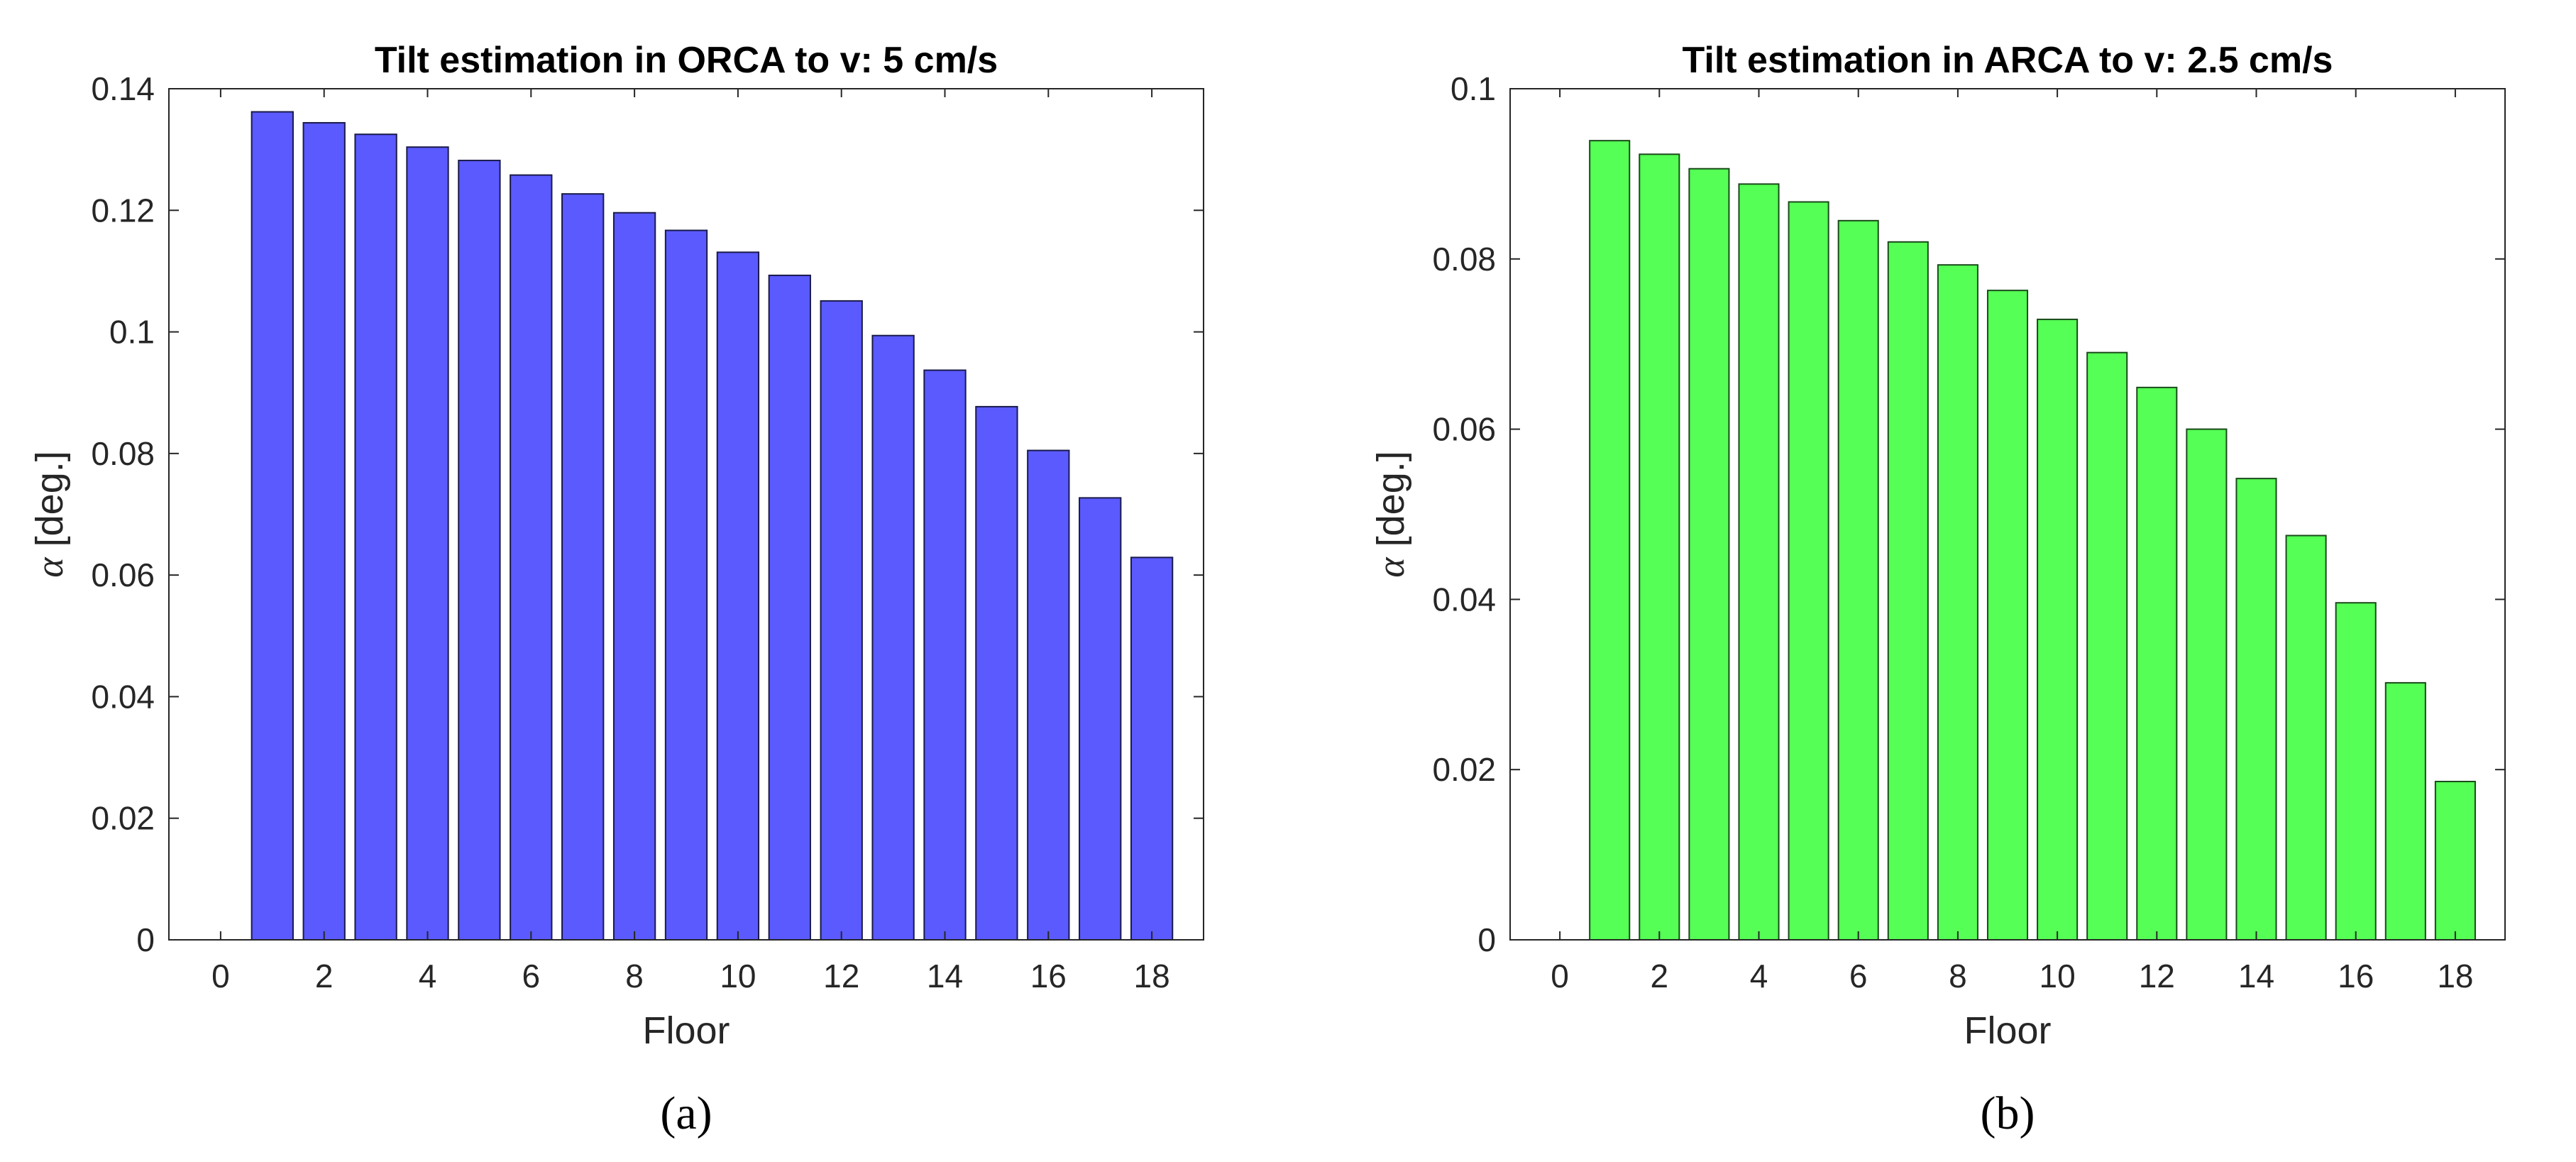 Image resolution: width=2576 pixels, height=1162 pixels. Describe the element at coordinates (2356, 976) in the screenshot. I see `chart-b-xtick-label-16: 16` at that location.